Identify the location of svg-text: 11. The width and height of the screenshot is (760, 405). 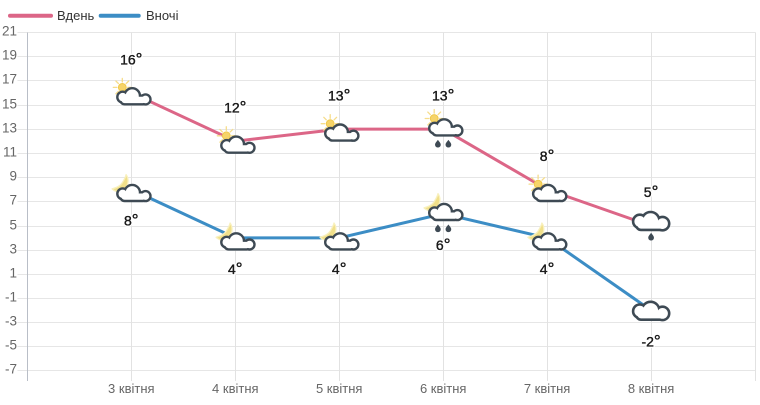
(10, 152).